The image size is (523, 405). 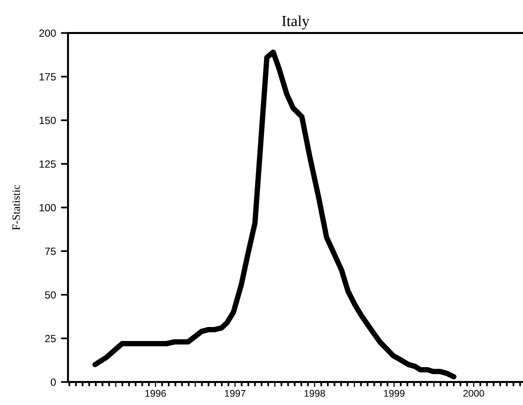 I want to click on y-tick-label: 0, so click(x=53, y=382).